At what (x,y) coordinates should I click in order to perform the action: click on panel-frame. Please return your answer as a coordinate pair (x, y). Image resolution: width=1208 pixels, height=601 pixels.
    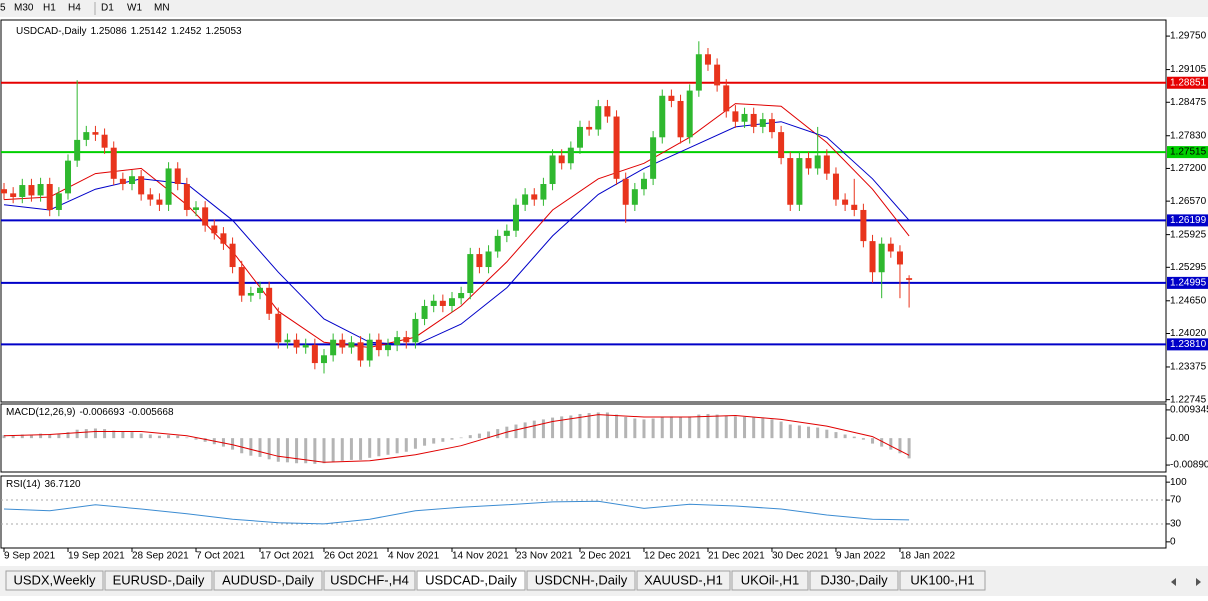
    Looking at the image, I should click on (583, 438).